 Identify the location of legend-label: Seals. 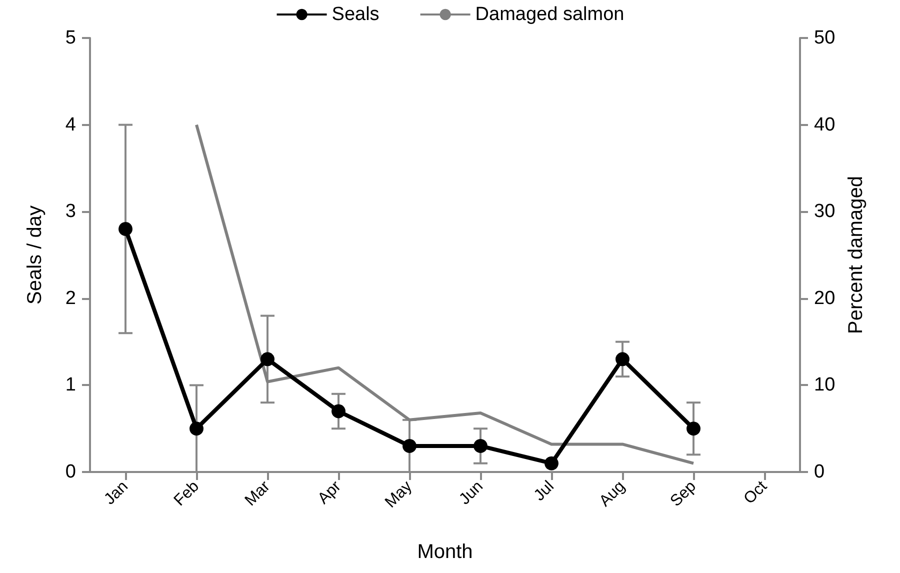
(356, 14).